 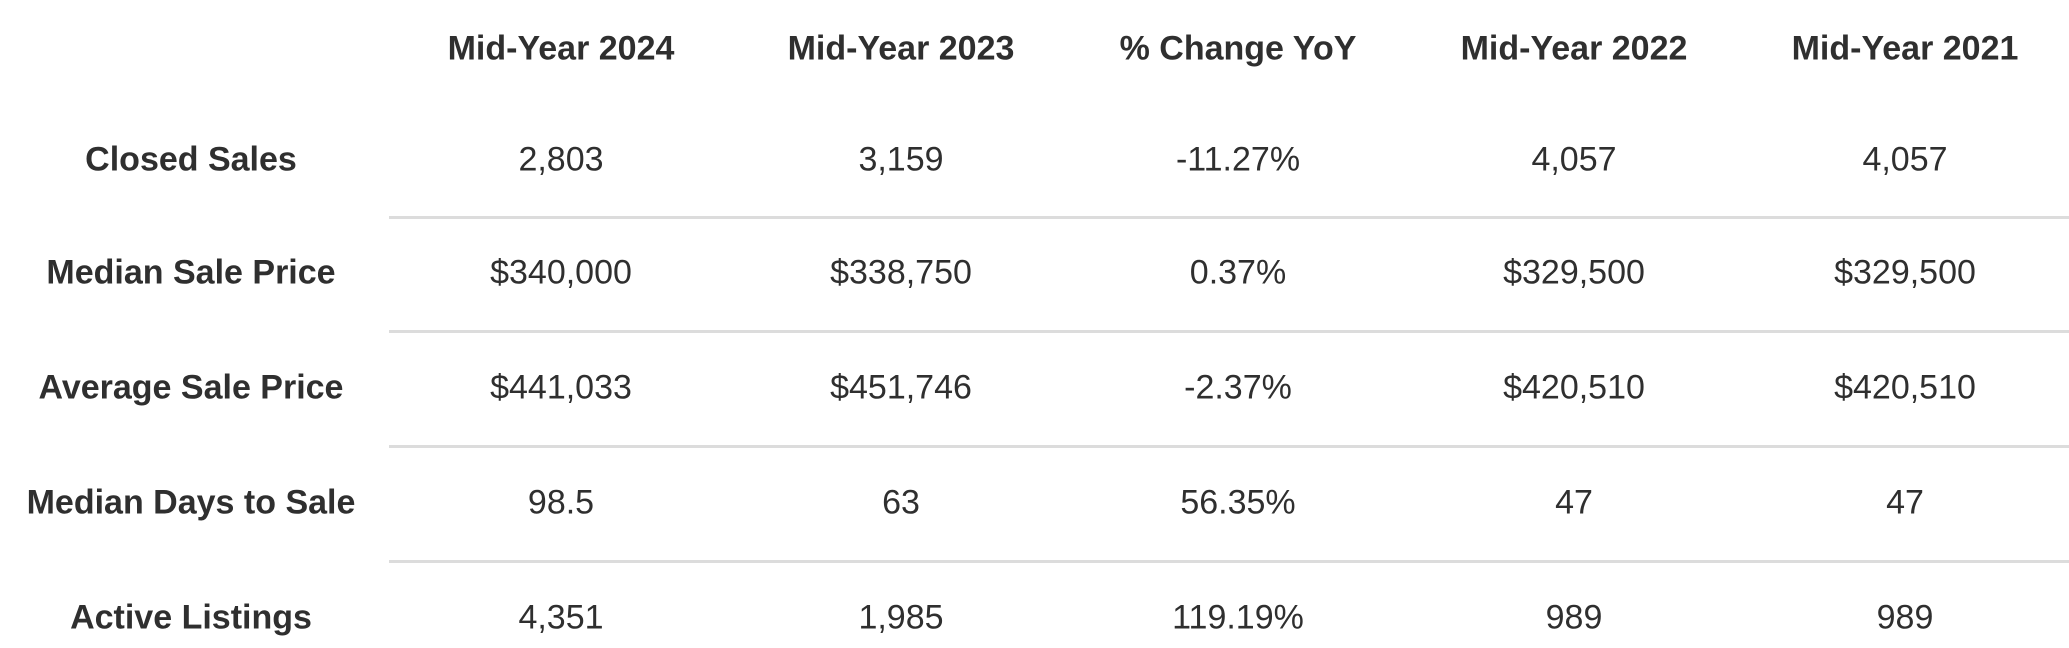 What do you see at coordinates (901, 617) in the screenshot?
I see `table-cell: 1,985` at bounding box center [901, 617].